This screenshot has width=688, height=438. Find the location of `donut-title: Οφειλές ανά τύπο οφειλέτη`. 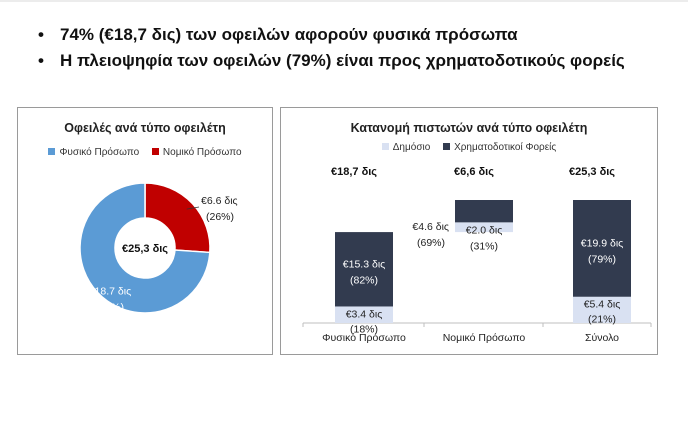

donut-title: Οφειλές ανά τύπο οφειλέτη is located at coordinates (145, 128).